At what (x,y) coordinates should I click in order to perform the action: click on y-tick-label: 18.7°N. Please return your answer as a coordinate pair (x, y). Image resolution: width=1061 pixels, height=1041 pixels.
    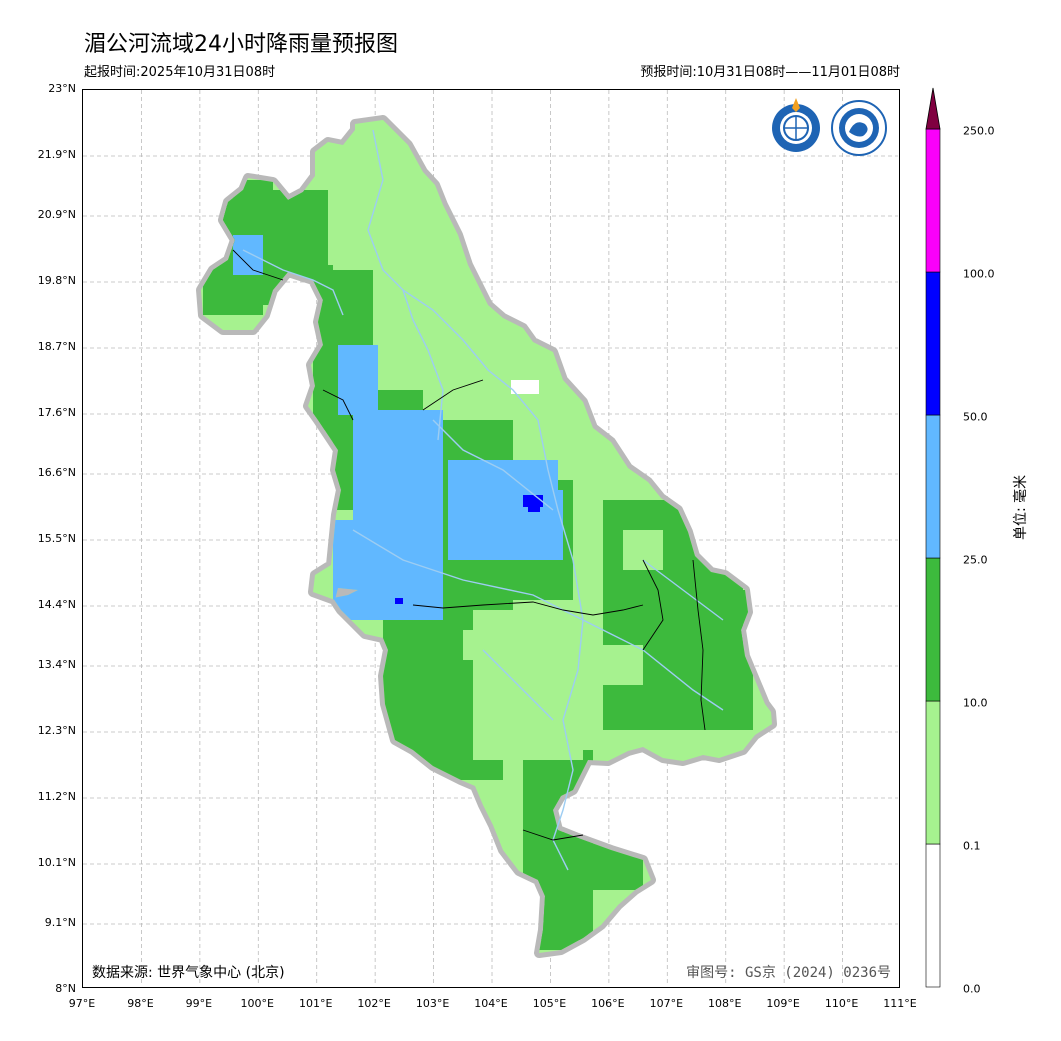
    Looking at the image, I should click on (56, 346).